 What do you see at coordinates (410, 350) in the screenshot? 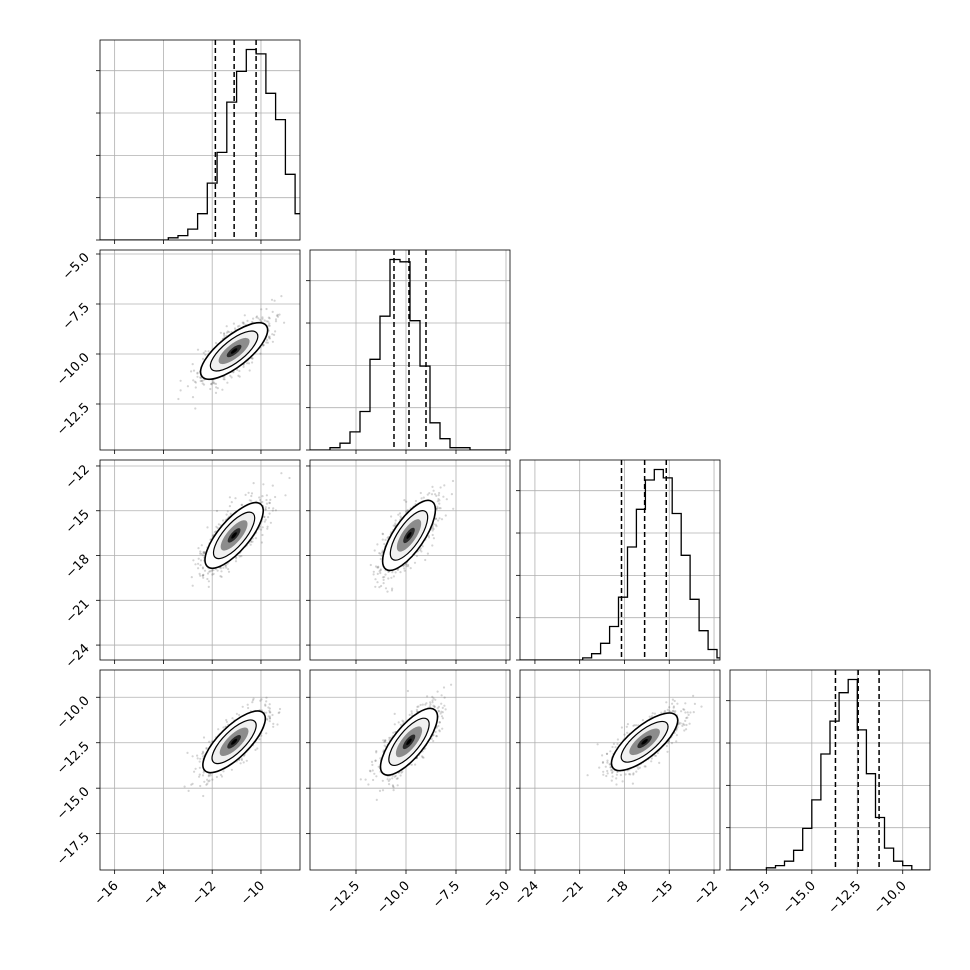
I see `hist-1-frame` at bounding box center [410, 350].